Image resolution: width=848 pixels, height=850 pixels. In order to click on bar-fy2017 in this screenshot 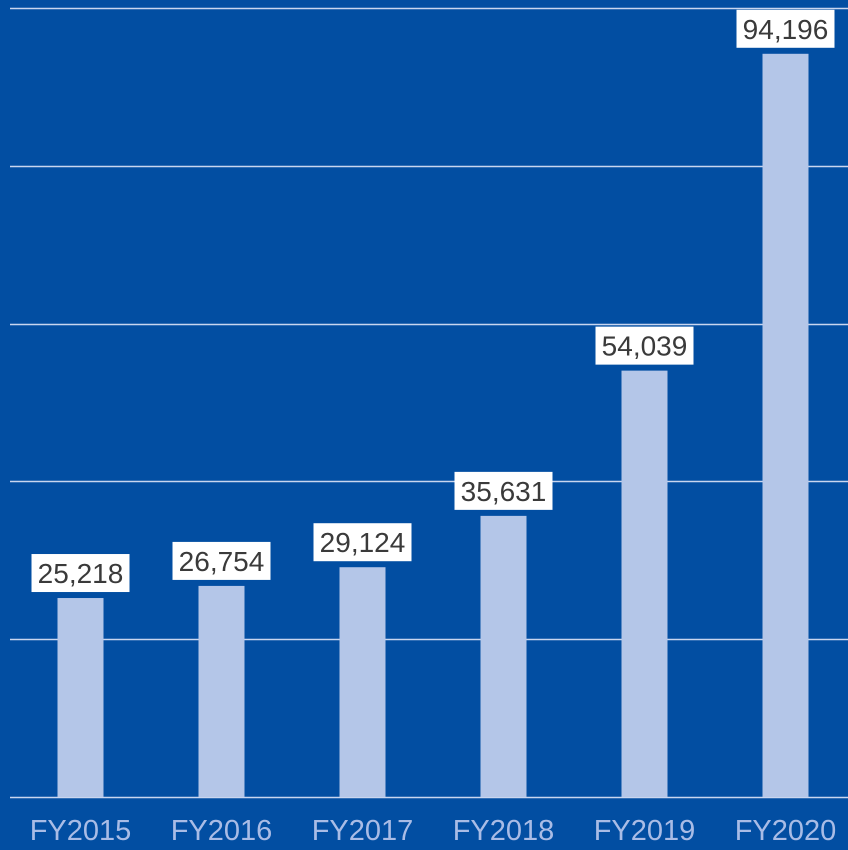, I will do `click(362, 682)`.